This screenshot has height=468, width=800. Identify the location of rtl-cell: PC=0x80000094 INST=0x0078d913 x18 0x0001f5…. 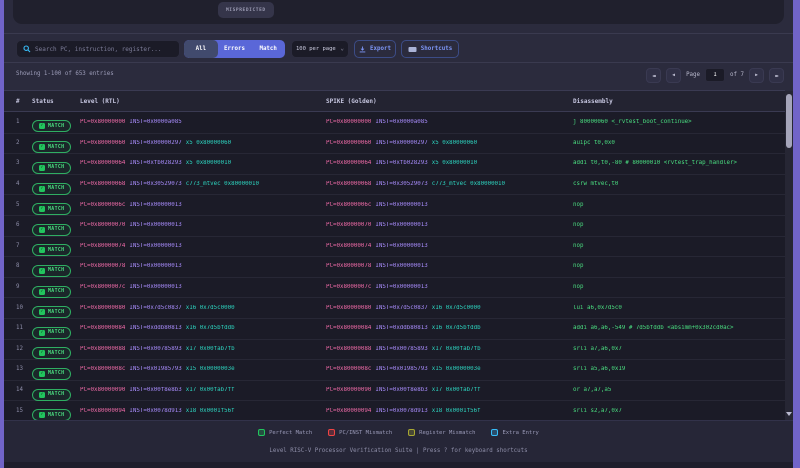
(201, 411).